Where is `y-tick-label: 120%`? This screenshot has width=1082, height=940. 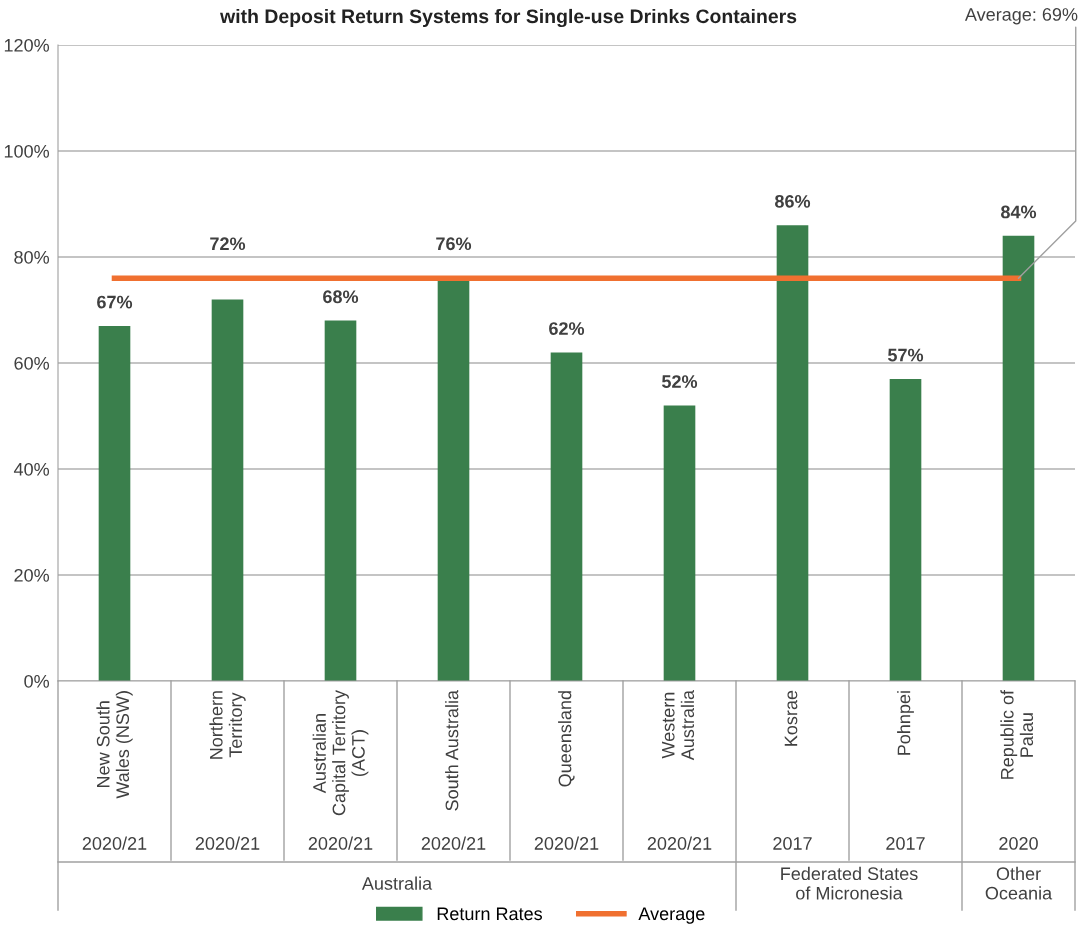 y-tick-label: 120% is located at coordinates (27, 45).